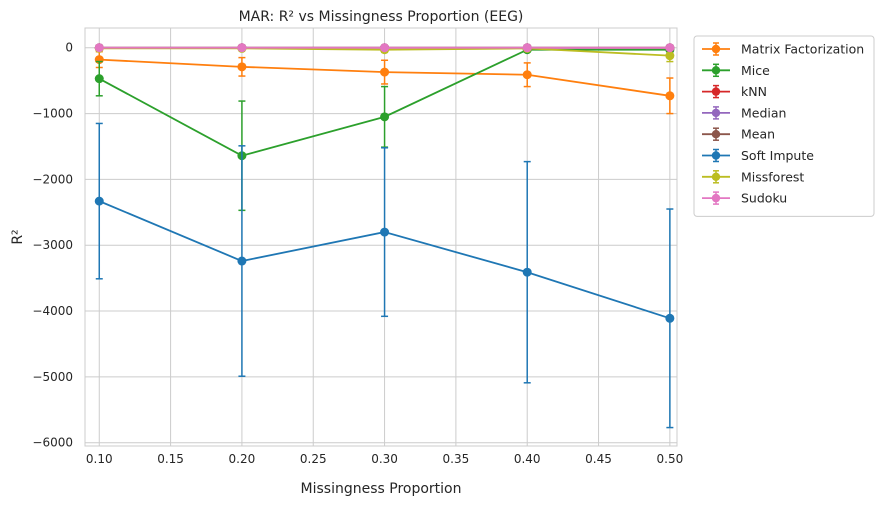 The image size is (883, 505). I want to click on legend-label: Sudoku, so click(764, 198).